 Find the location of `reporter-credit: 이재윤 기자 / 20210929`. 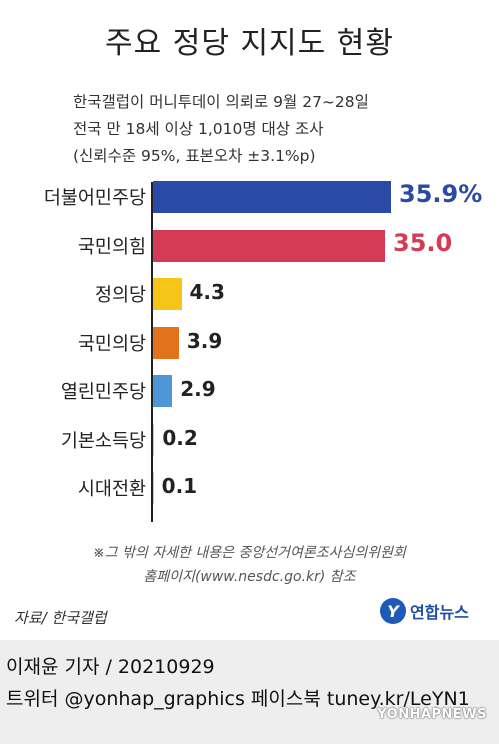

reporter-credit: 이재윤 기자 / 20210929 is located at coordinates (110, 667).